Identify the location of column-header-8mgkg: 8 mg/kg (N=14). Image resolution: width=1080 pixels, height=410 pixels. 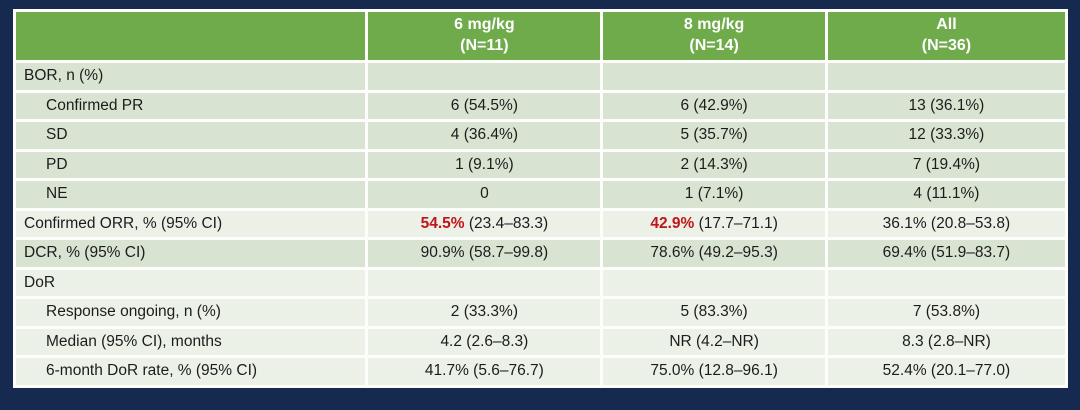
(714, 36).